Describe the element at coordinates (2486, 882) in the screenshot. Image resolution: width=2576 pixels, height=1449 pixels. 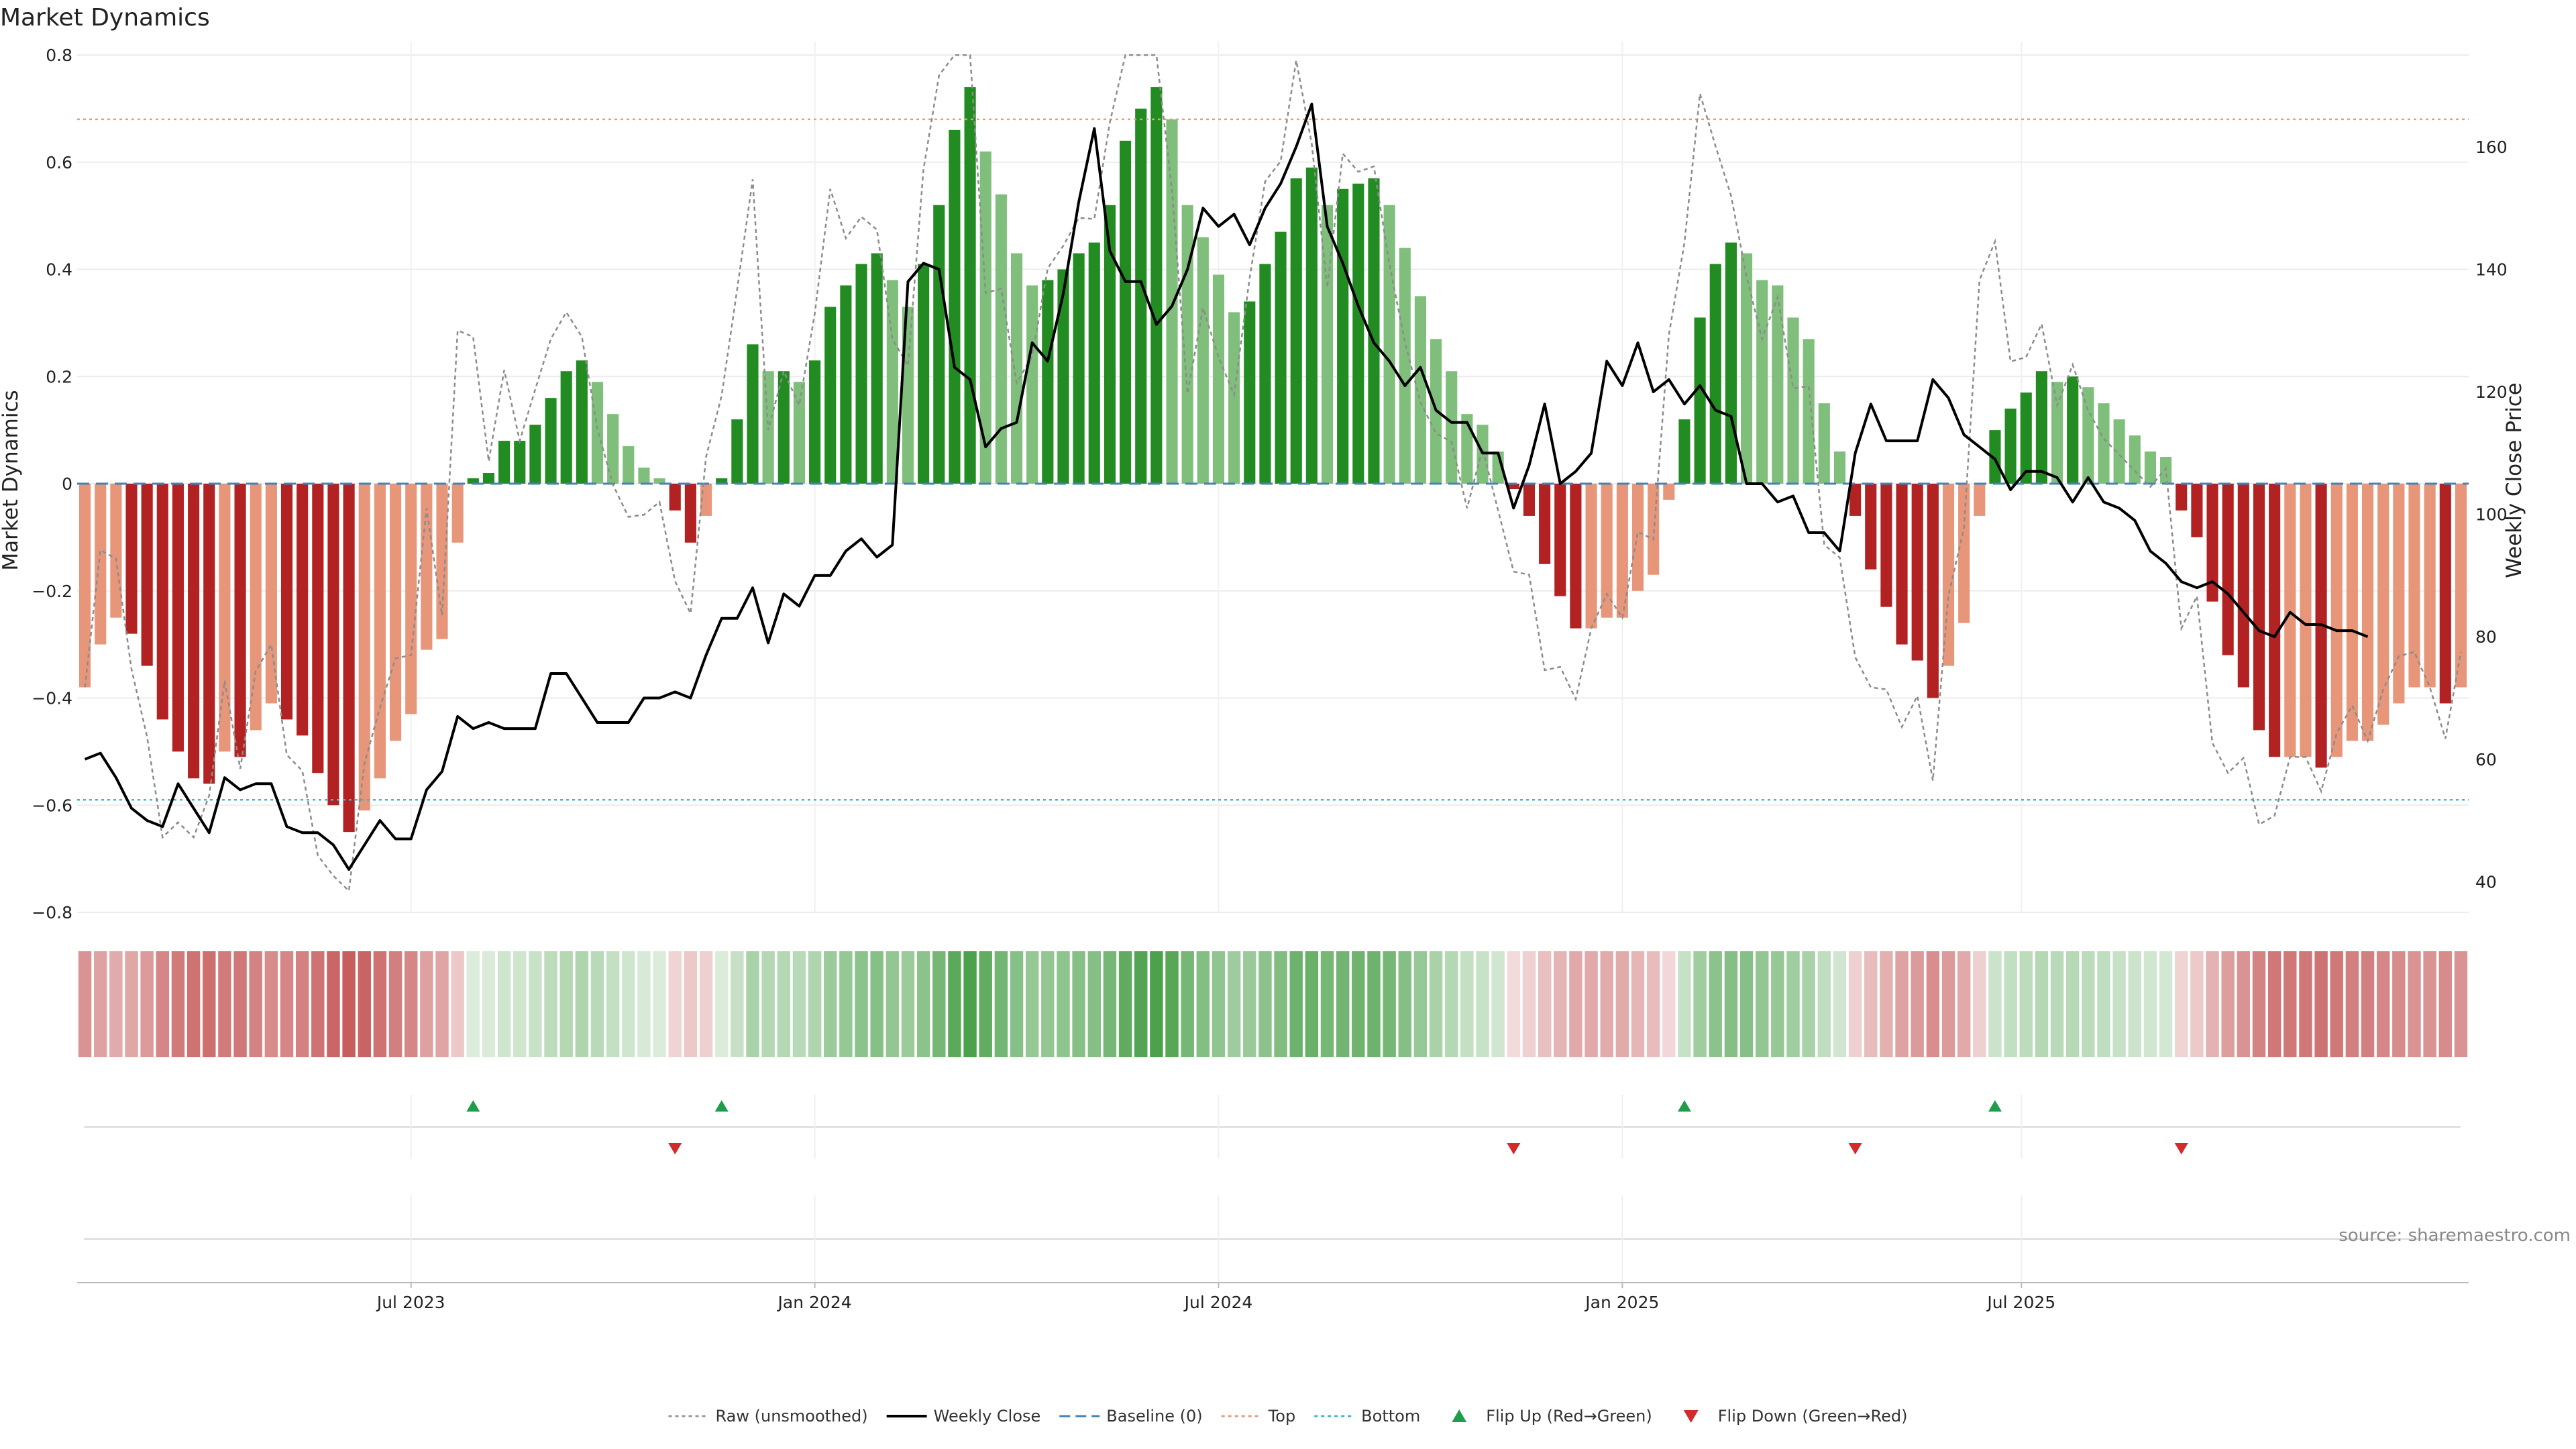
I see `y-right-tick-label: 40` at that location.